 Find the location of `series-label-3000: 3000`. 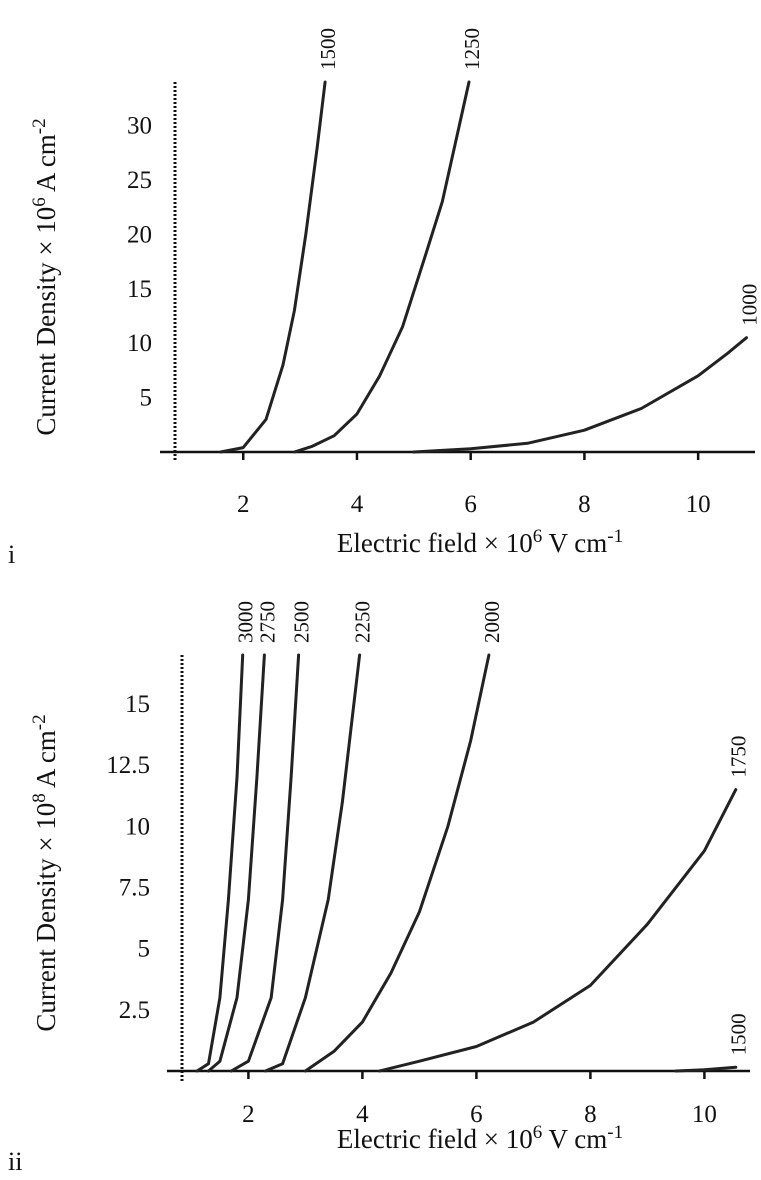

series-label-3000: 3000 is located at coordinates (246, 622).